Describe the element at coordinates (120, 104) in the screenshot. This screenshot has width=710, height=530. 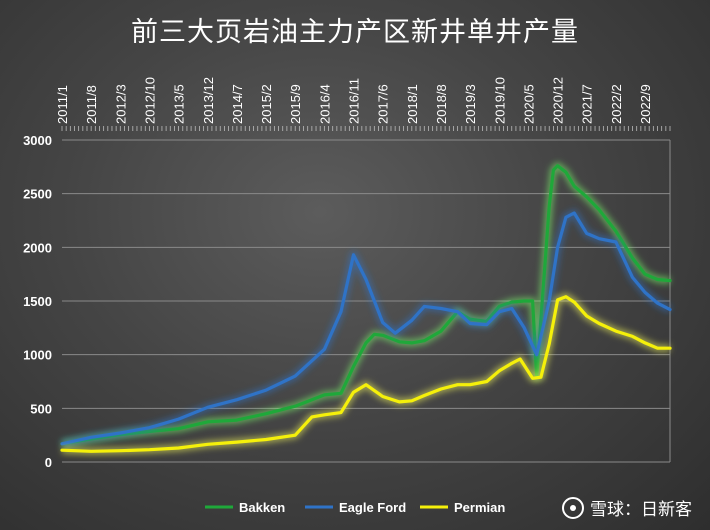
I see `x-tick-label: 2012/3` at that location.